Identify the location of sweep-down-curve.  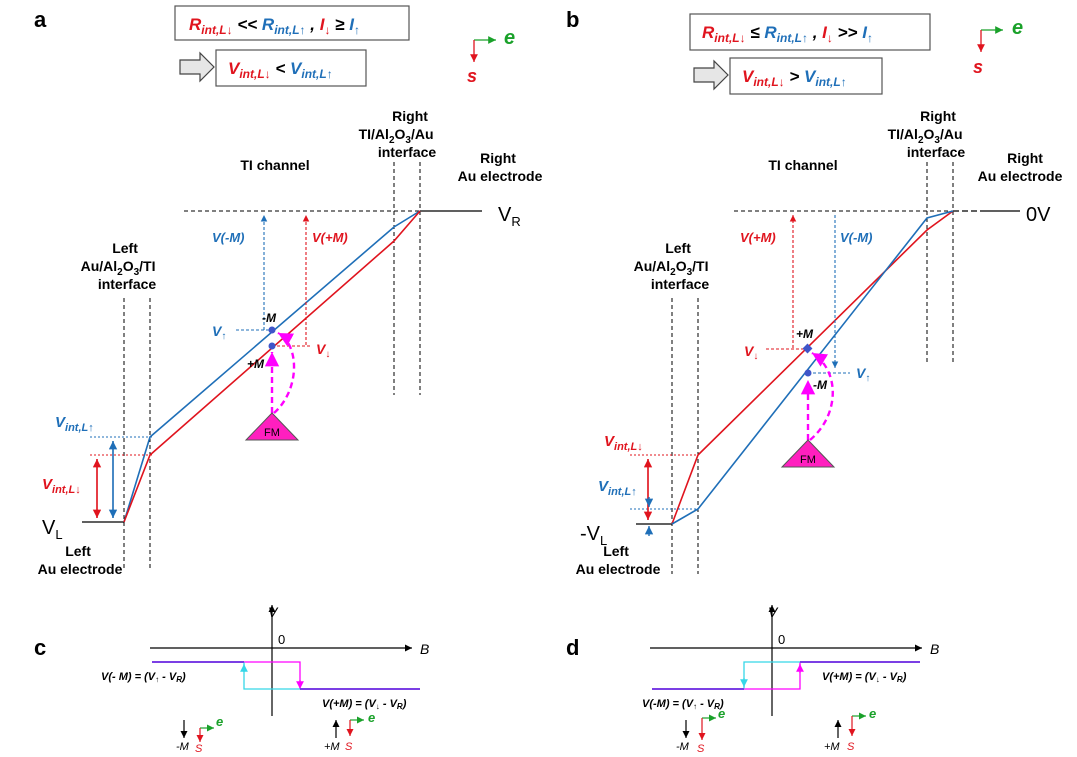
(331, 676).